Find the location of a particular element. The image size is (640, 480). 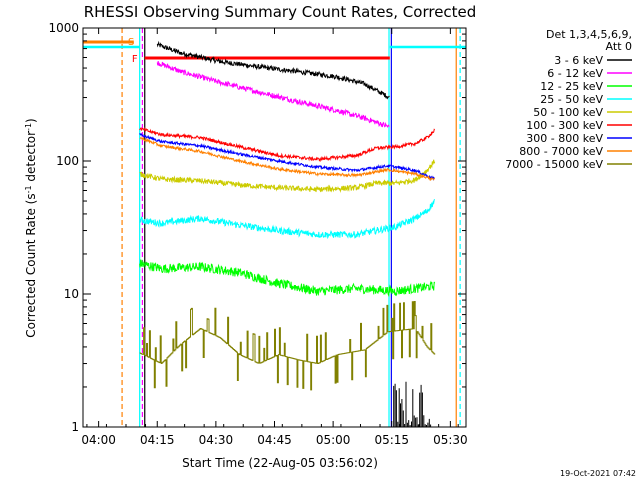

series-line-800-7000-kev is located at coordinates (287, 158).